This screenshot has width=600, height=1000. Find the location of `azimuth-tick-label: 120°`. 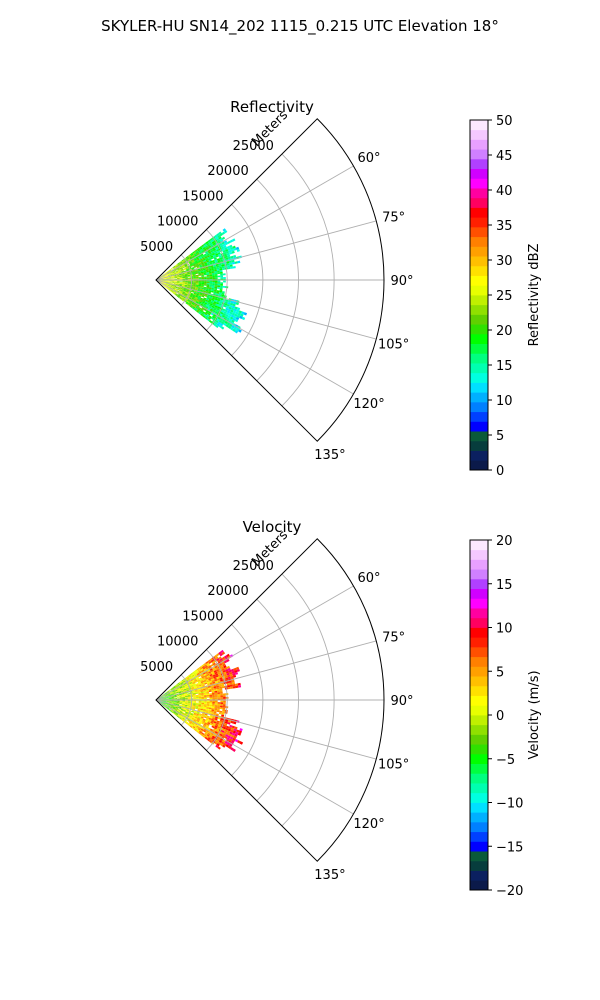

azimuth-tick-label: 120° is located at coordinates (368, 824).